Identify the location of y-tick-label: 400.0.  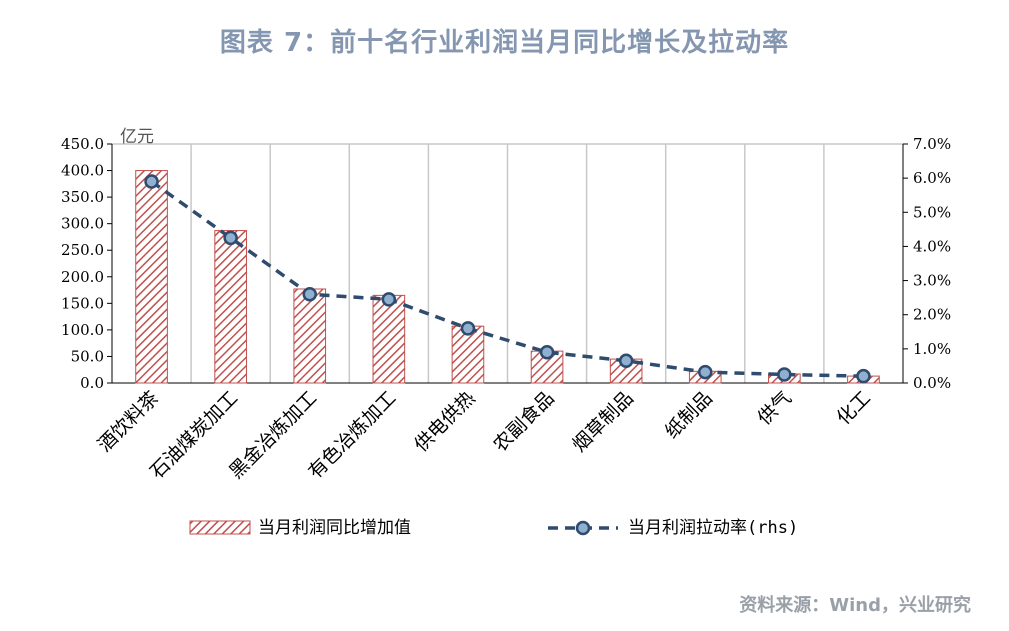
(82, 171).